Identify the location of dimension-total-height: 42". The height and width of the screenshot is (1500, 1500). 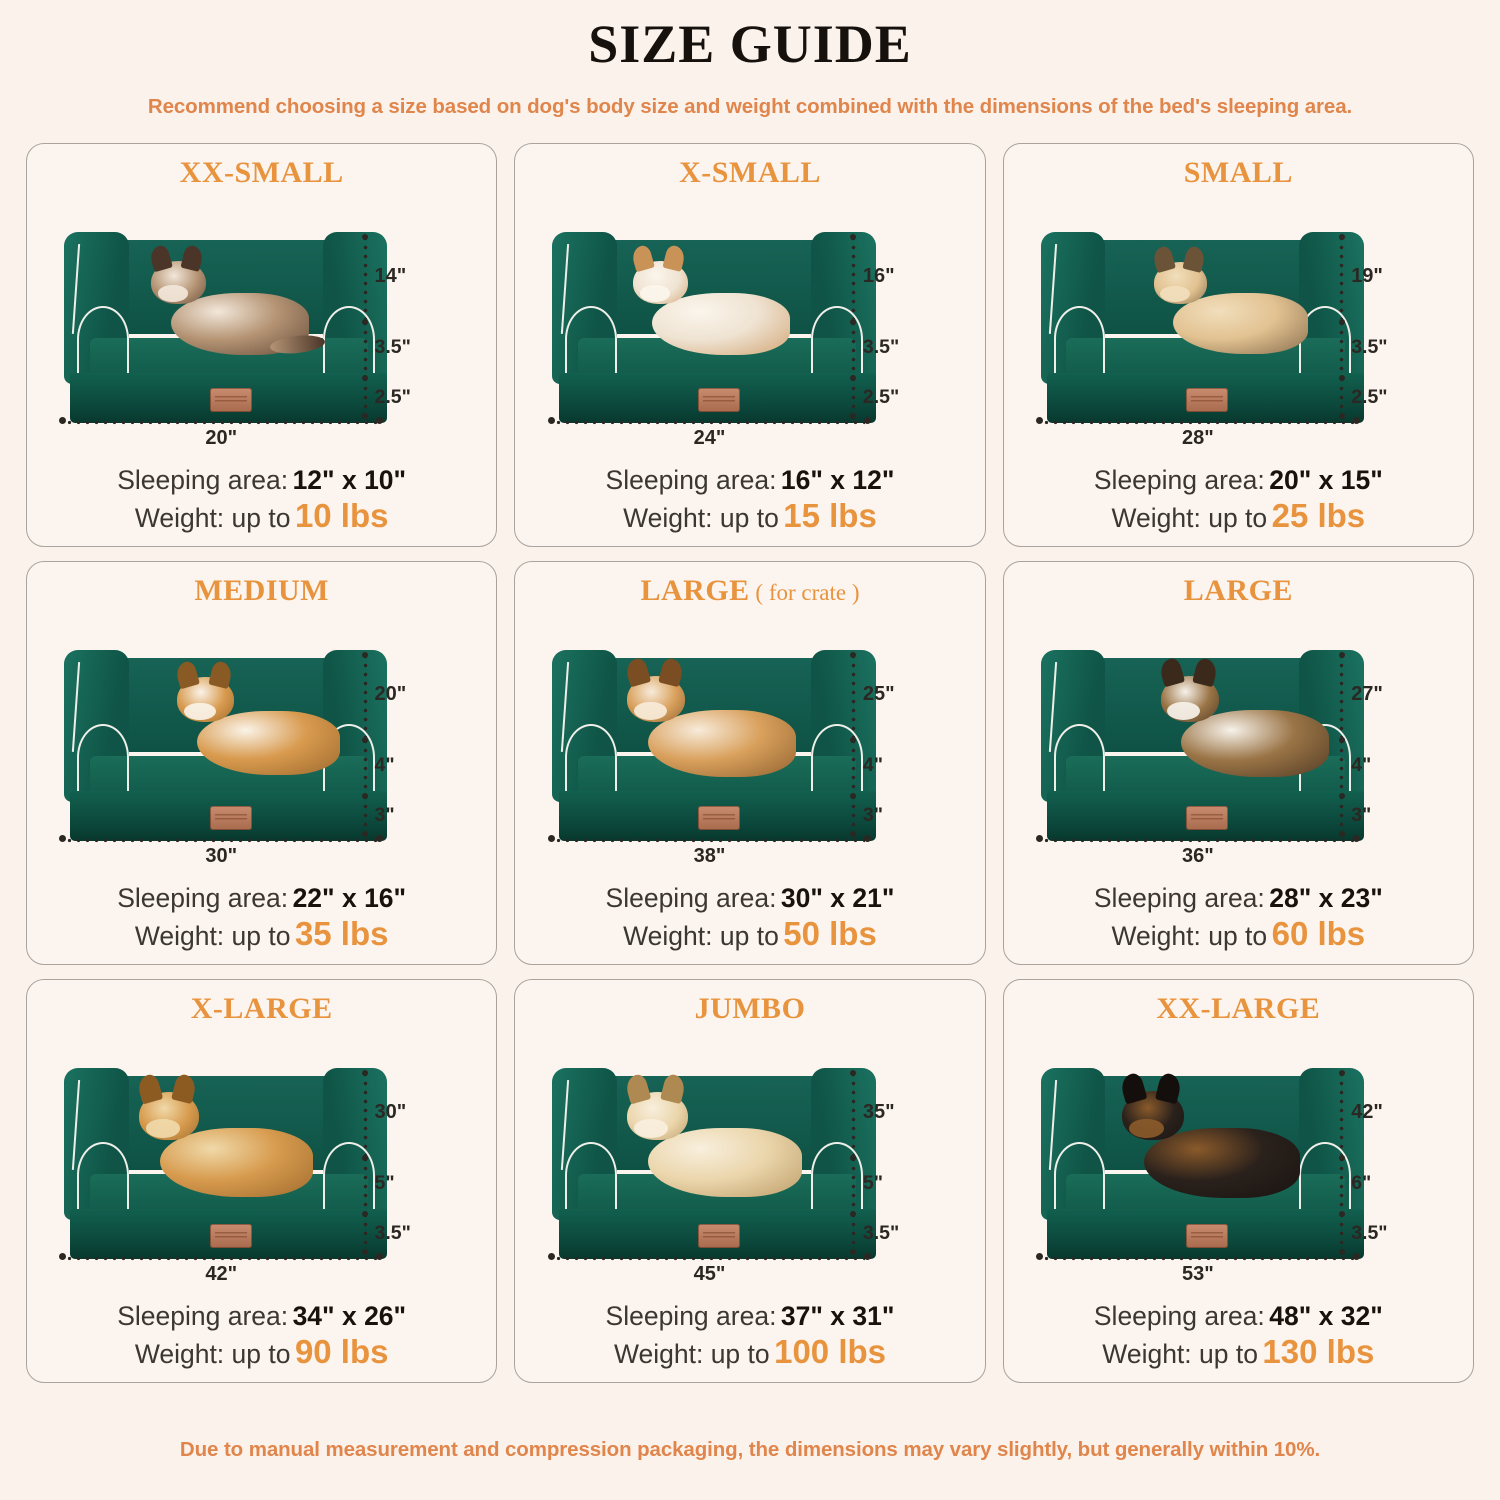
(1395, 1112).